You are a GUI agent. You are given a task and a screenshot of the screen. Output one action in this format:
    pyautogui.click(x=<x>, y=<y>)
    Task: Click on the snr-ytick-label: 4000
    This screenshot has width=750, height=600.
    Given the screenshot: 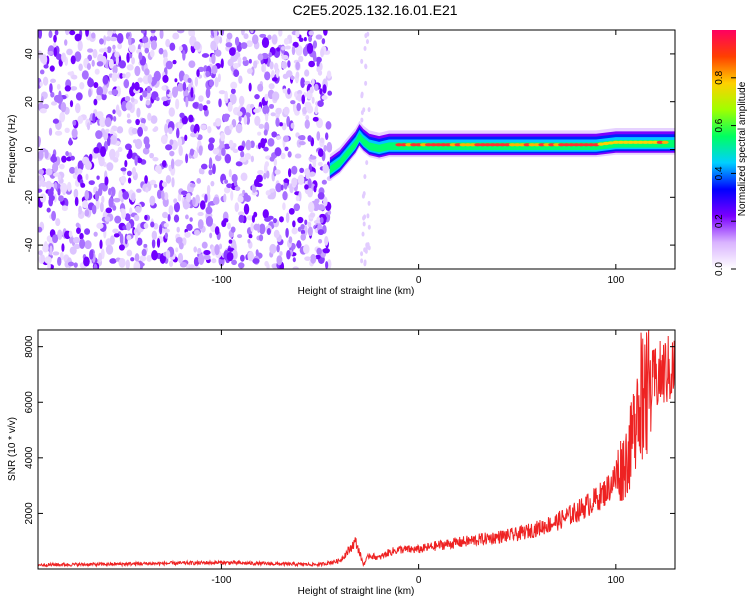 What is the action you would take?
    pyautogui.click(x=29, y=457)
    